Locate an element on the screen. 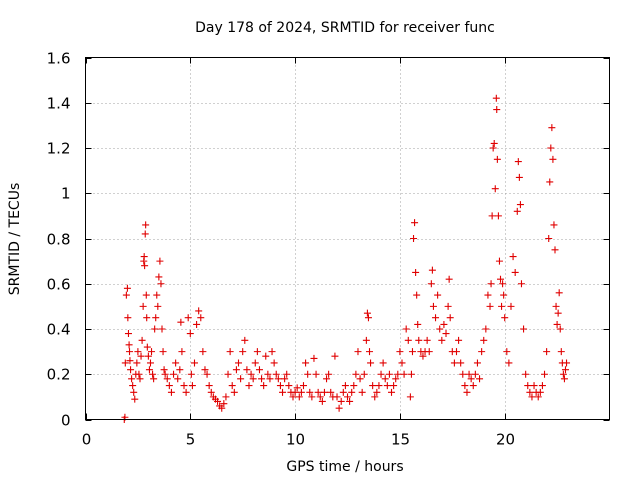  y-tick-label: 0.6 is located at coordinates (59, 285).